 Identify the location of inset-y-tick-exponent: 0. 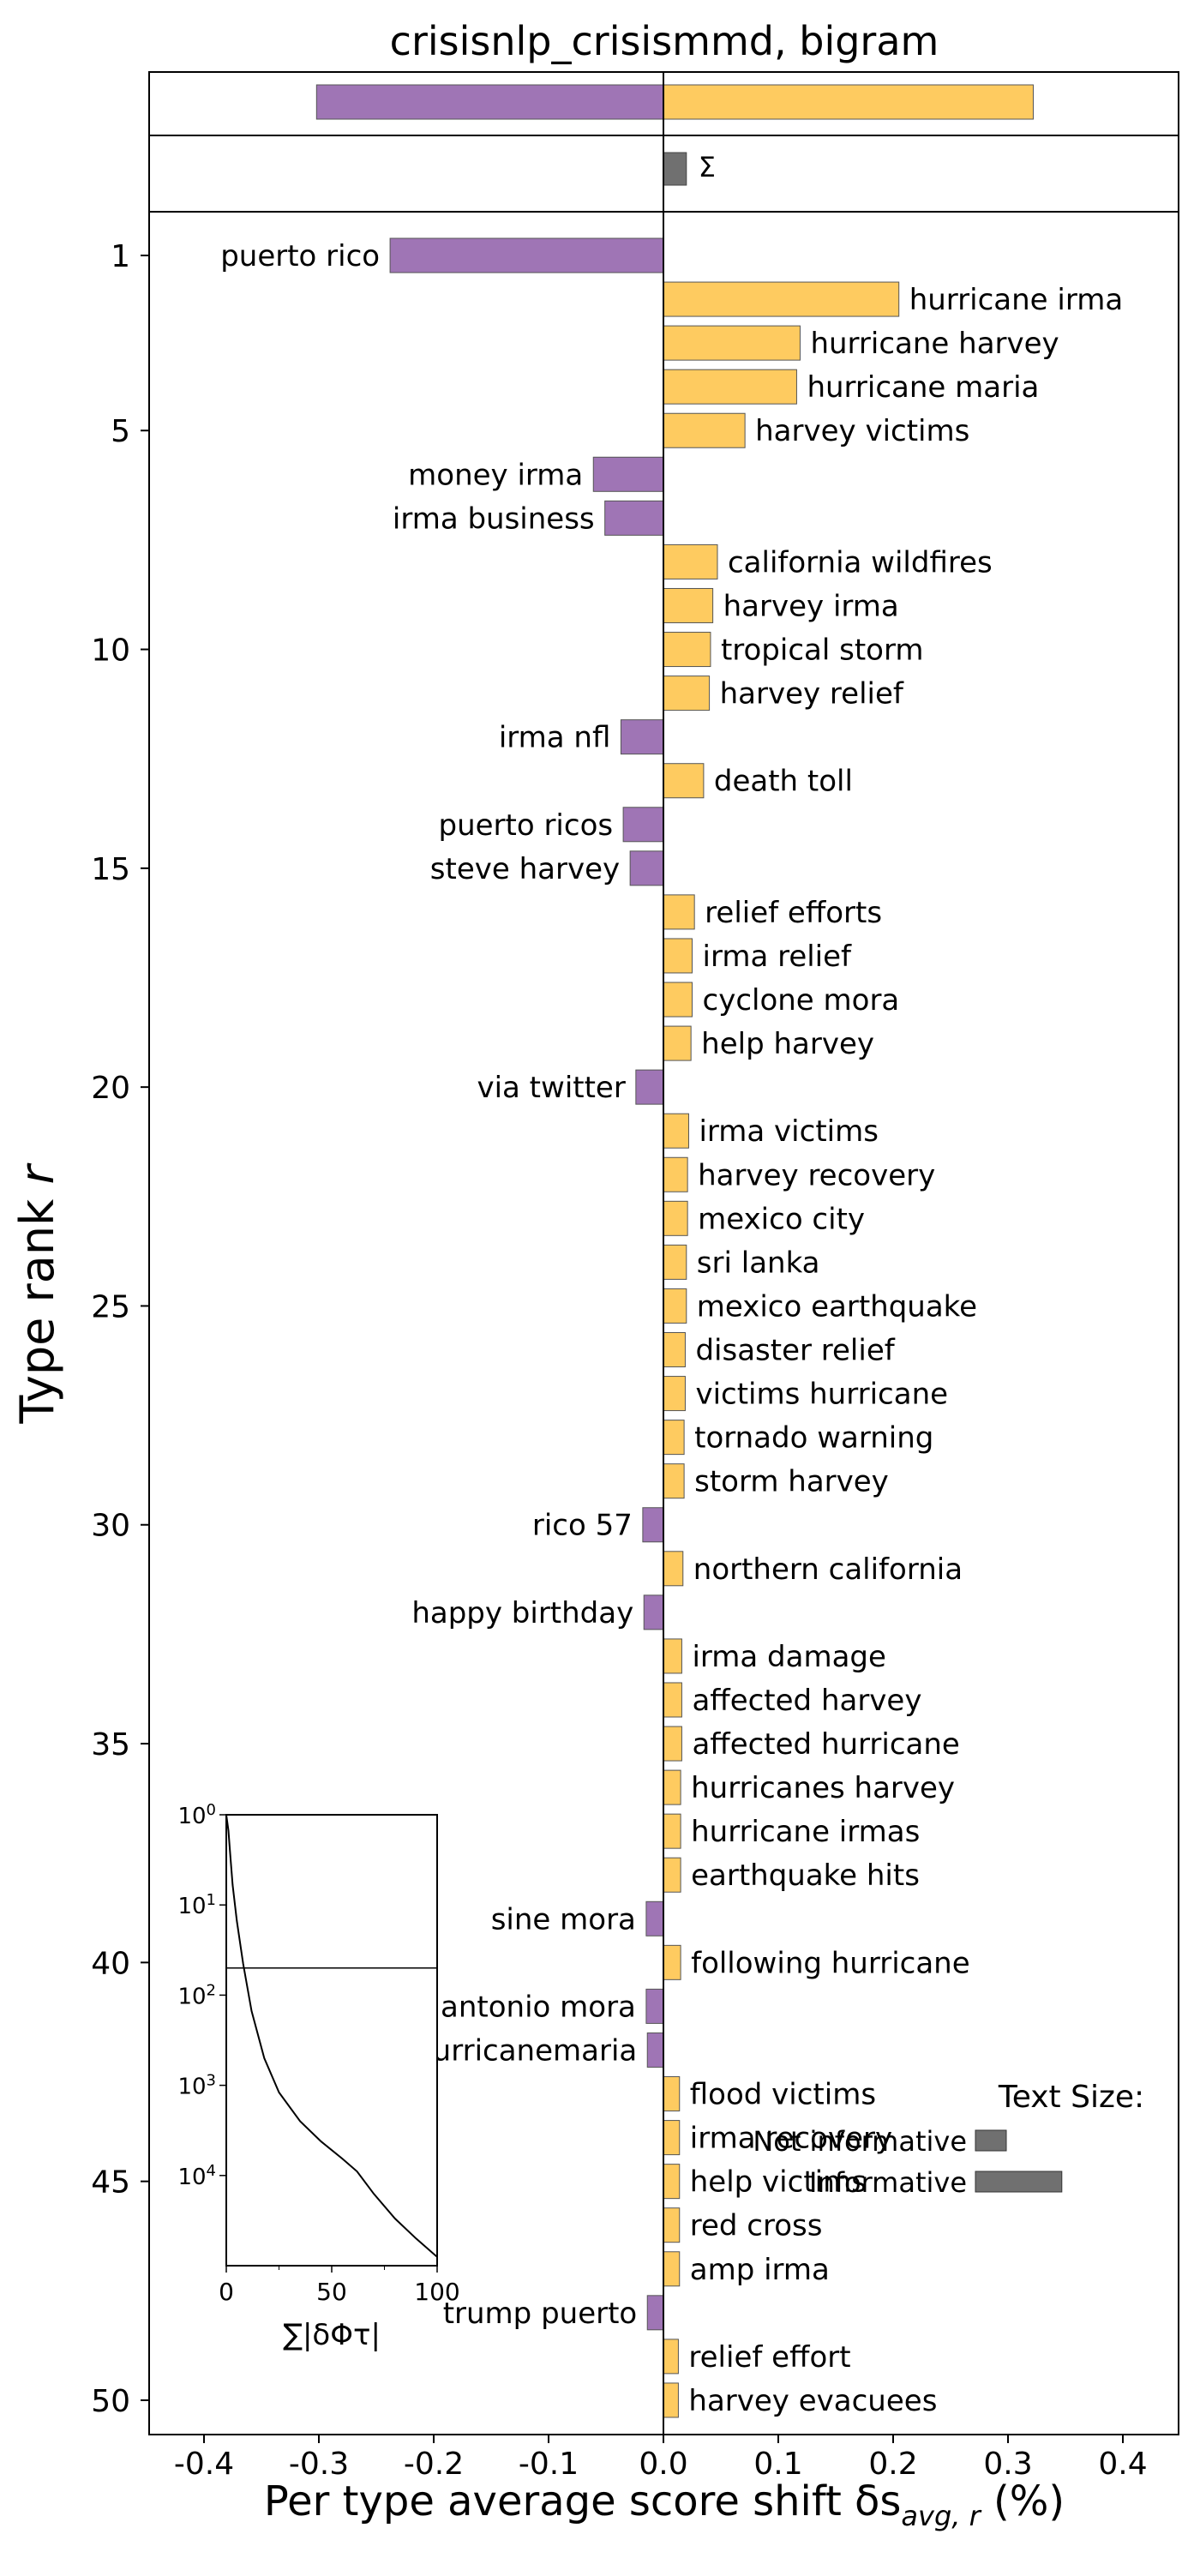
(211, 1810).